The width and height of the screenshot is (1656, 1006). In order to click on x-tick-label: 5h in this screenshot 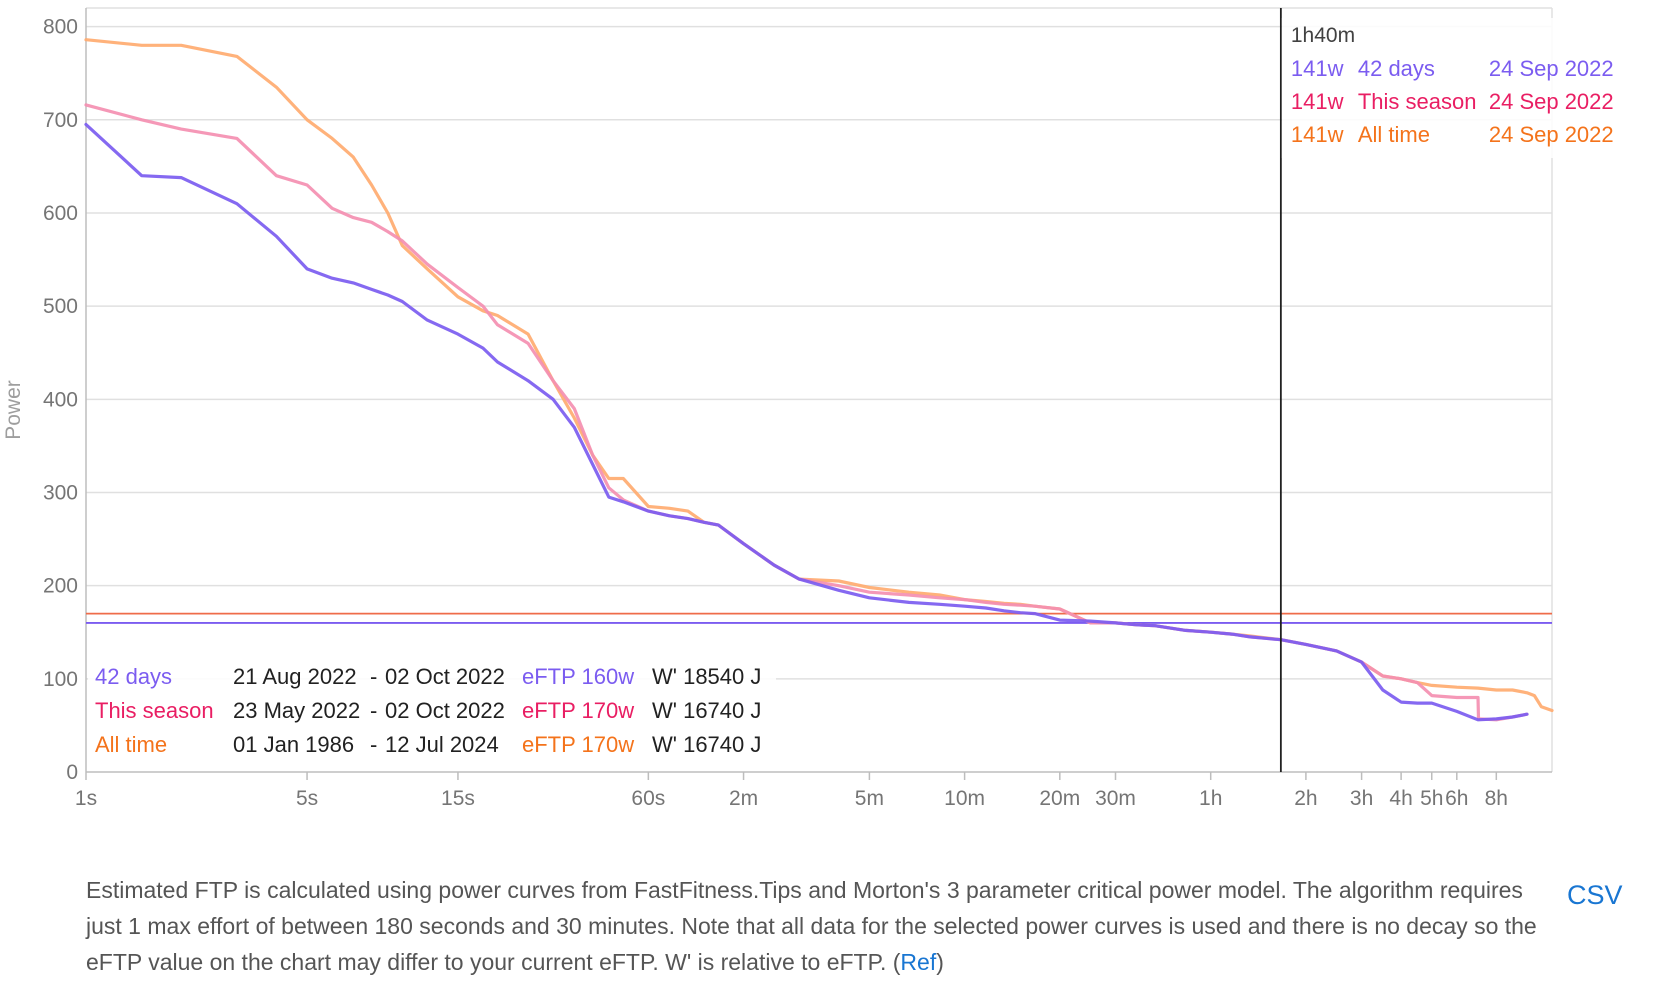, I will do `click(1431, 798)`.